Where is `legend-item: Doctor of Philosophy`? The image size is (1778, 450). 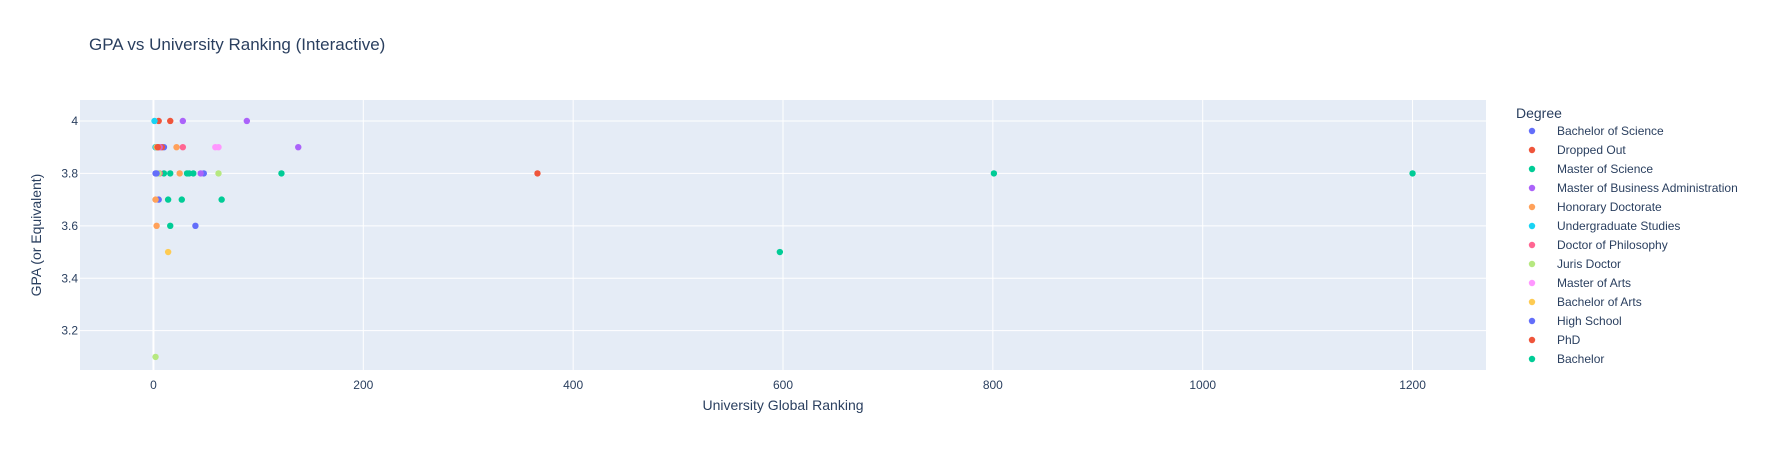
legend-item: Doctor of Philosophy is located at coordinates (1598, 245).